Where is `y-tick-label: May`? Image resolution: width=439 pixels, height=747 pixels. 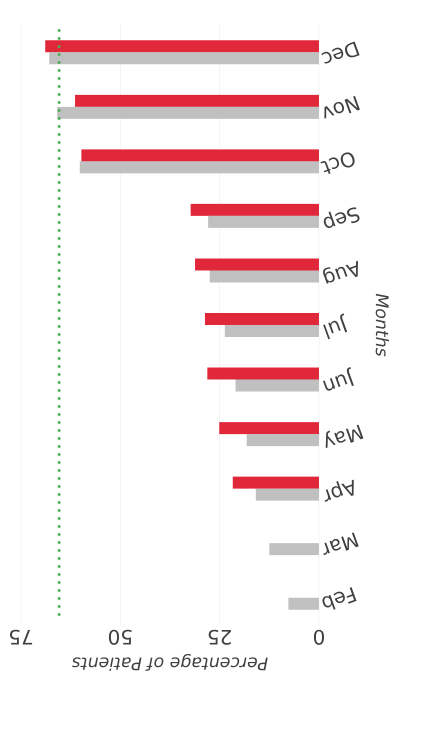 y-tick-label: May is located at coordinates (345, 436).